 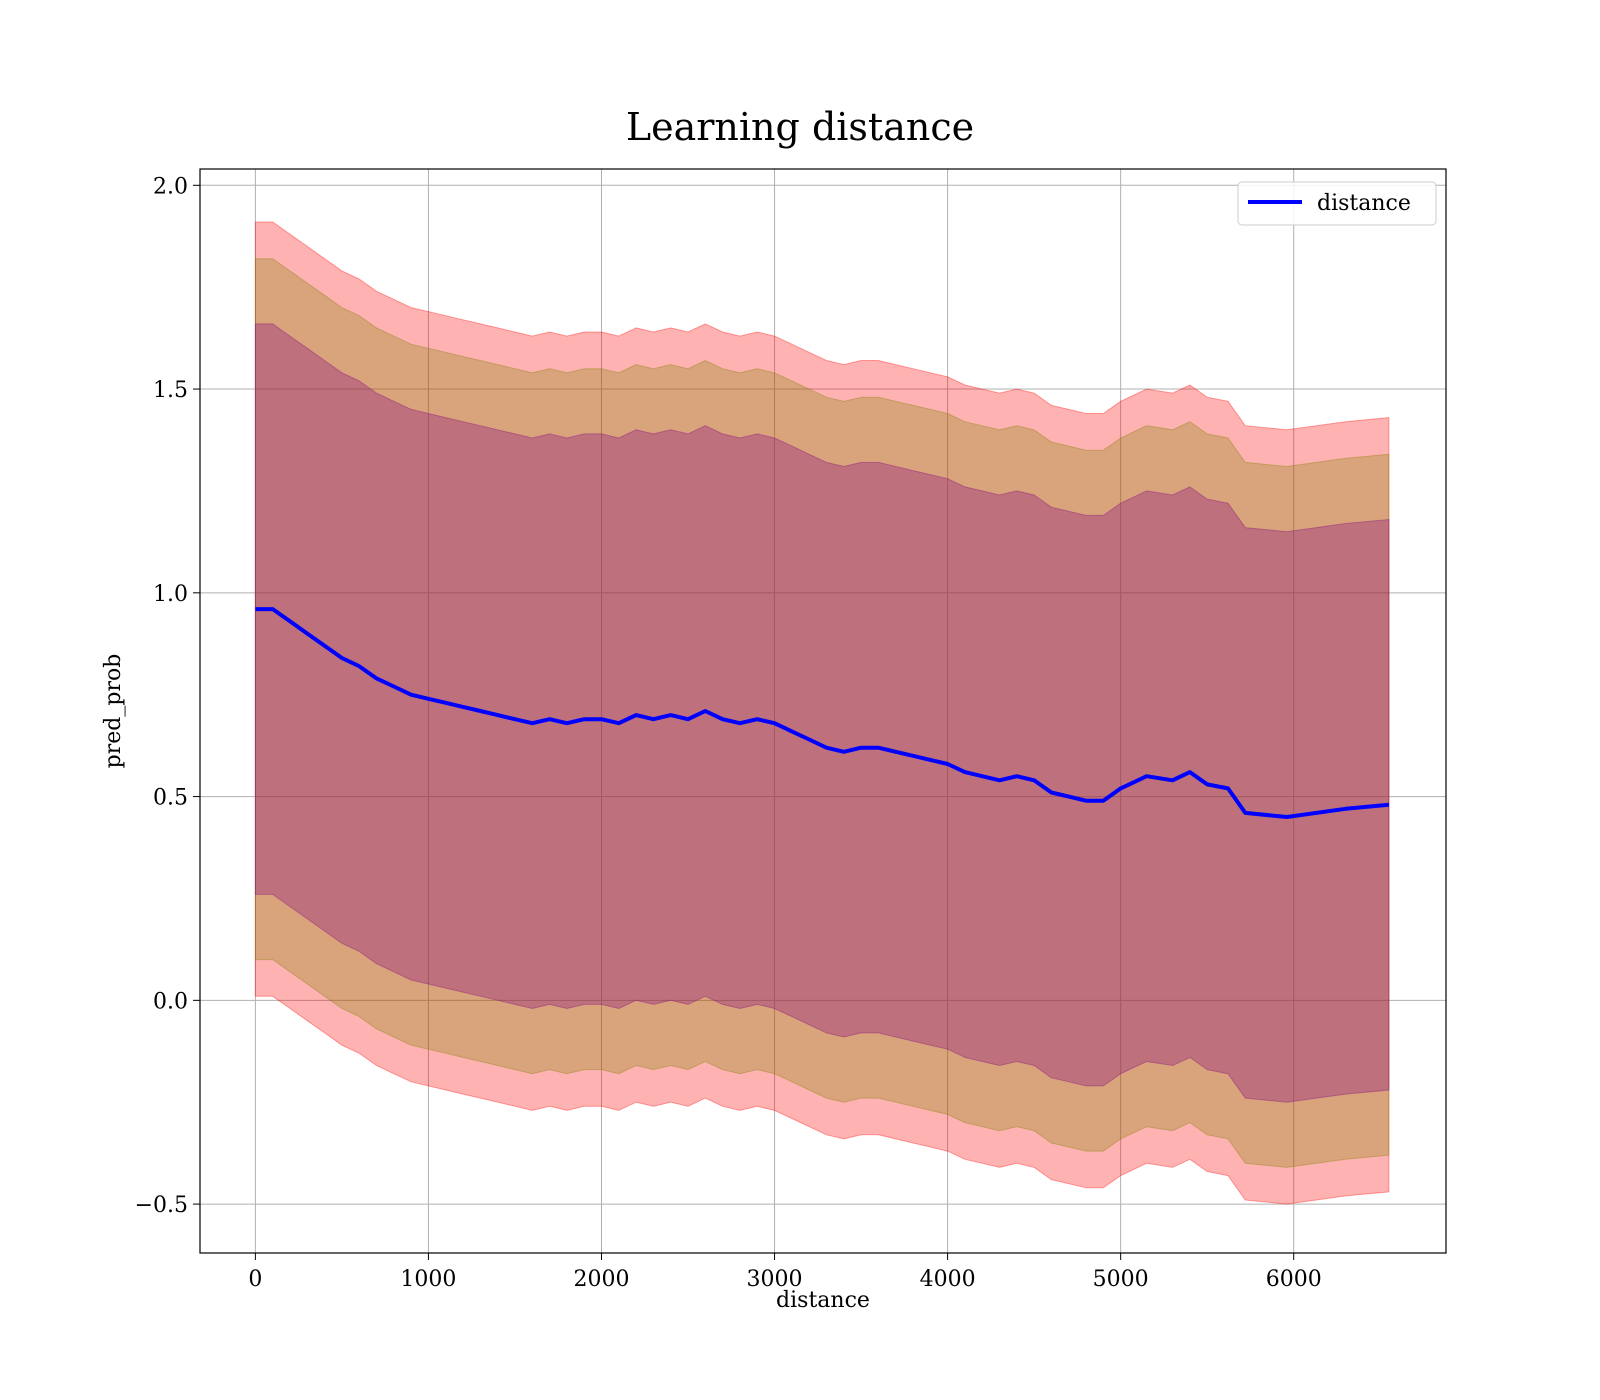 What do you see at coordinates (601, 1279) in the screenshot?
I see `x-tick-label: 2000` at bounding box center [601, 1279].